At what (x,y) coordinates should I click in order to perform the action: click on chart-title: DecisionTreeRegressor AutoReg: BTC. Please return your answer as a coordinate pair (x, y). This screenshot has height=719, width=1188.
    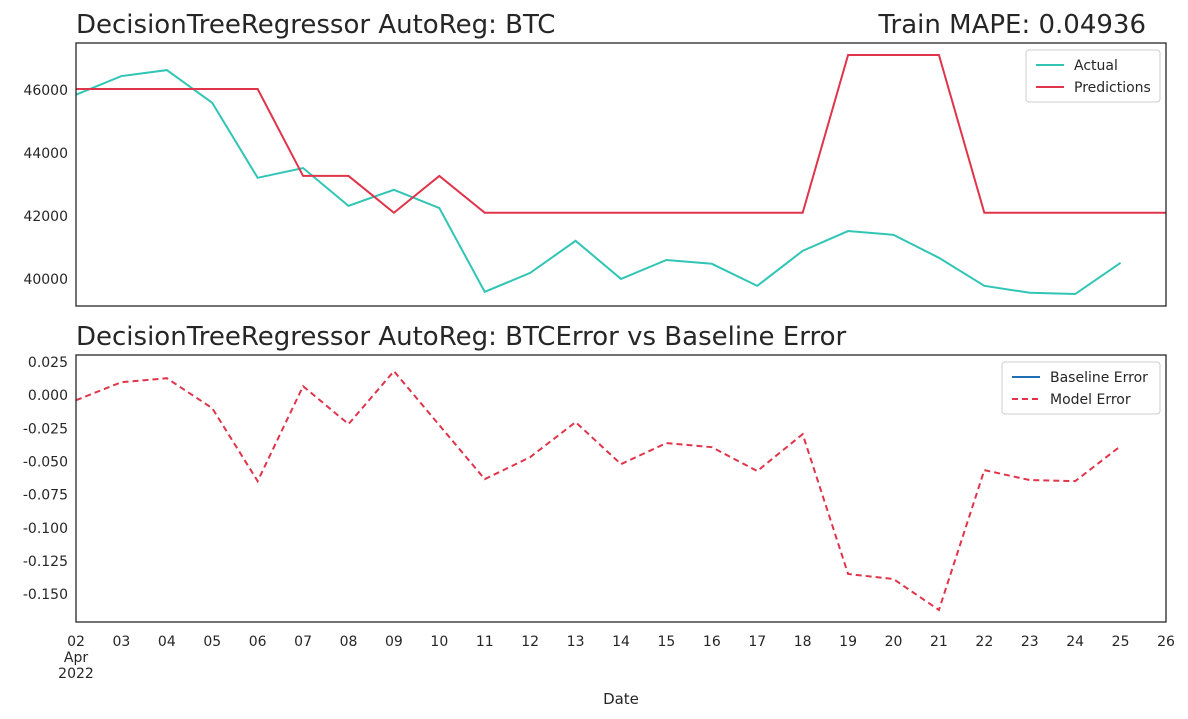
    Looking at the image, I should click on (315, 25).